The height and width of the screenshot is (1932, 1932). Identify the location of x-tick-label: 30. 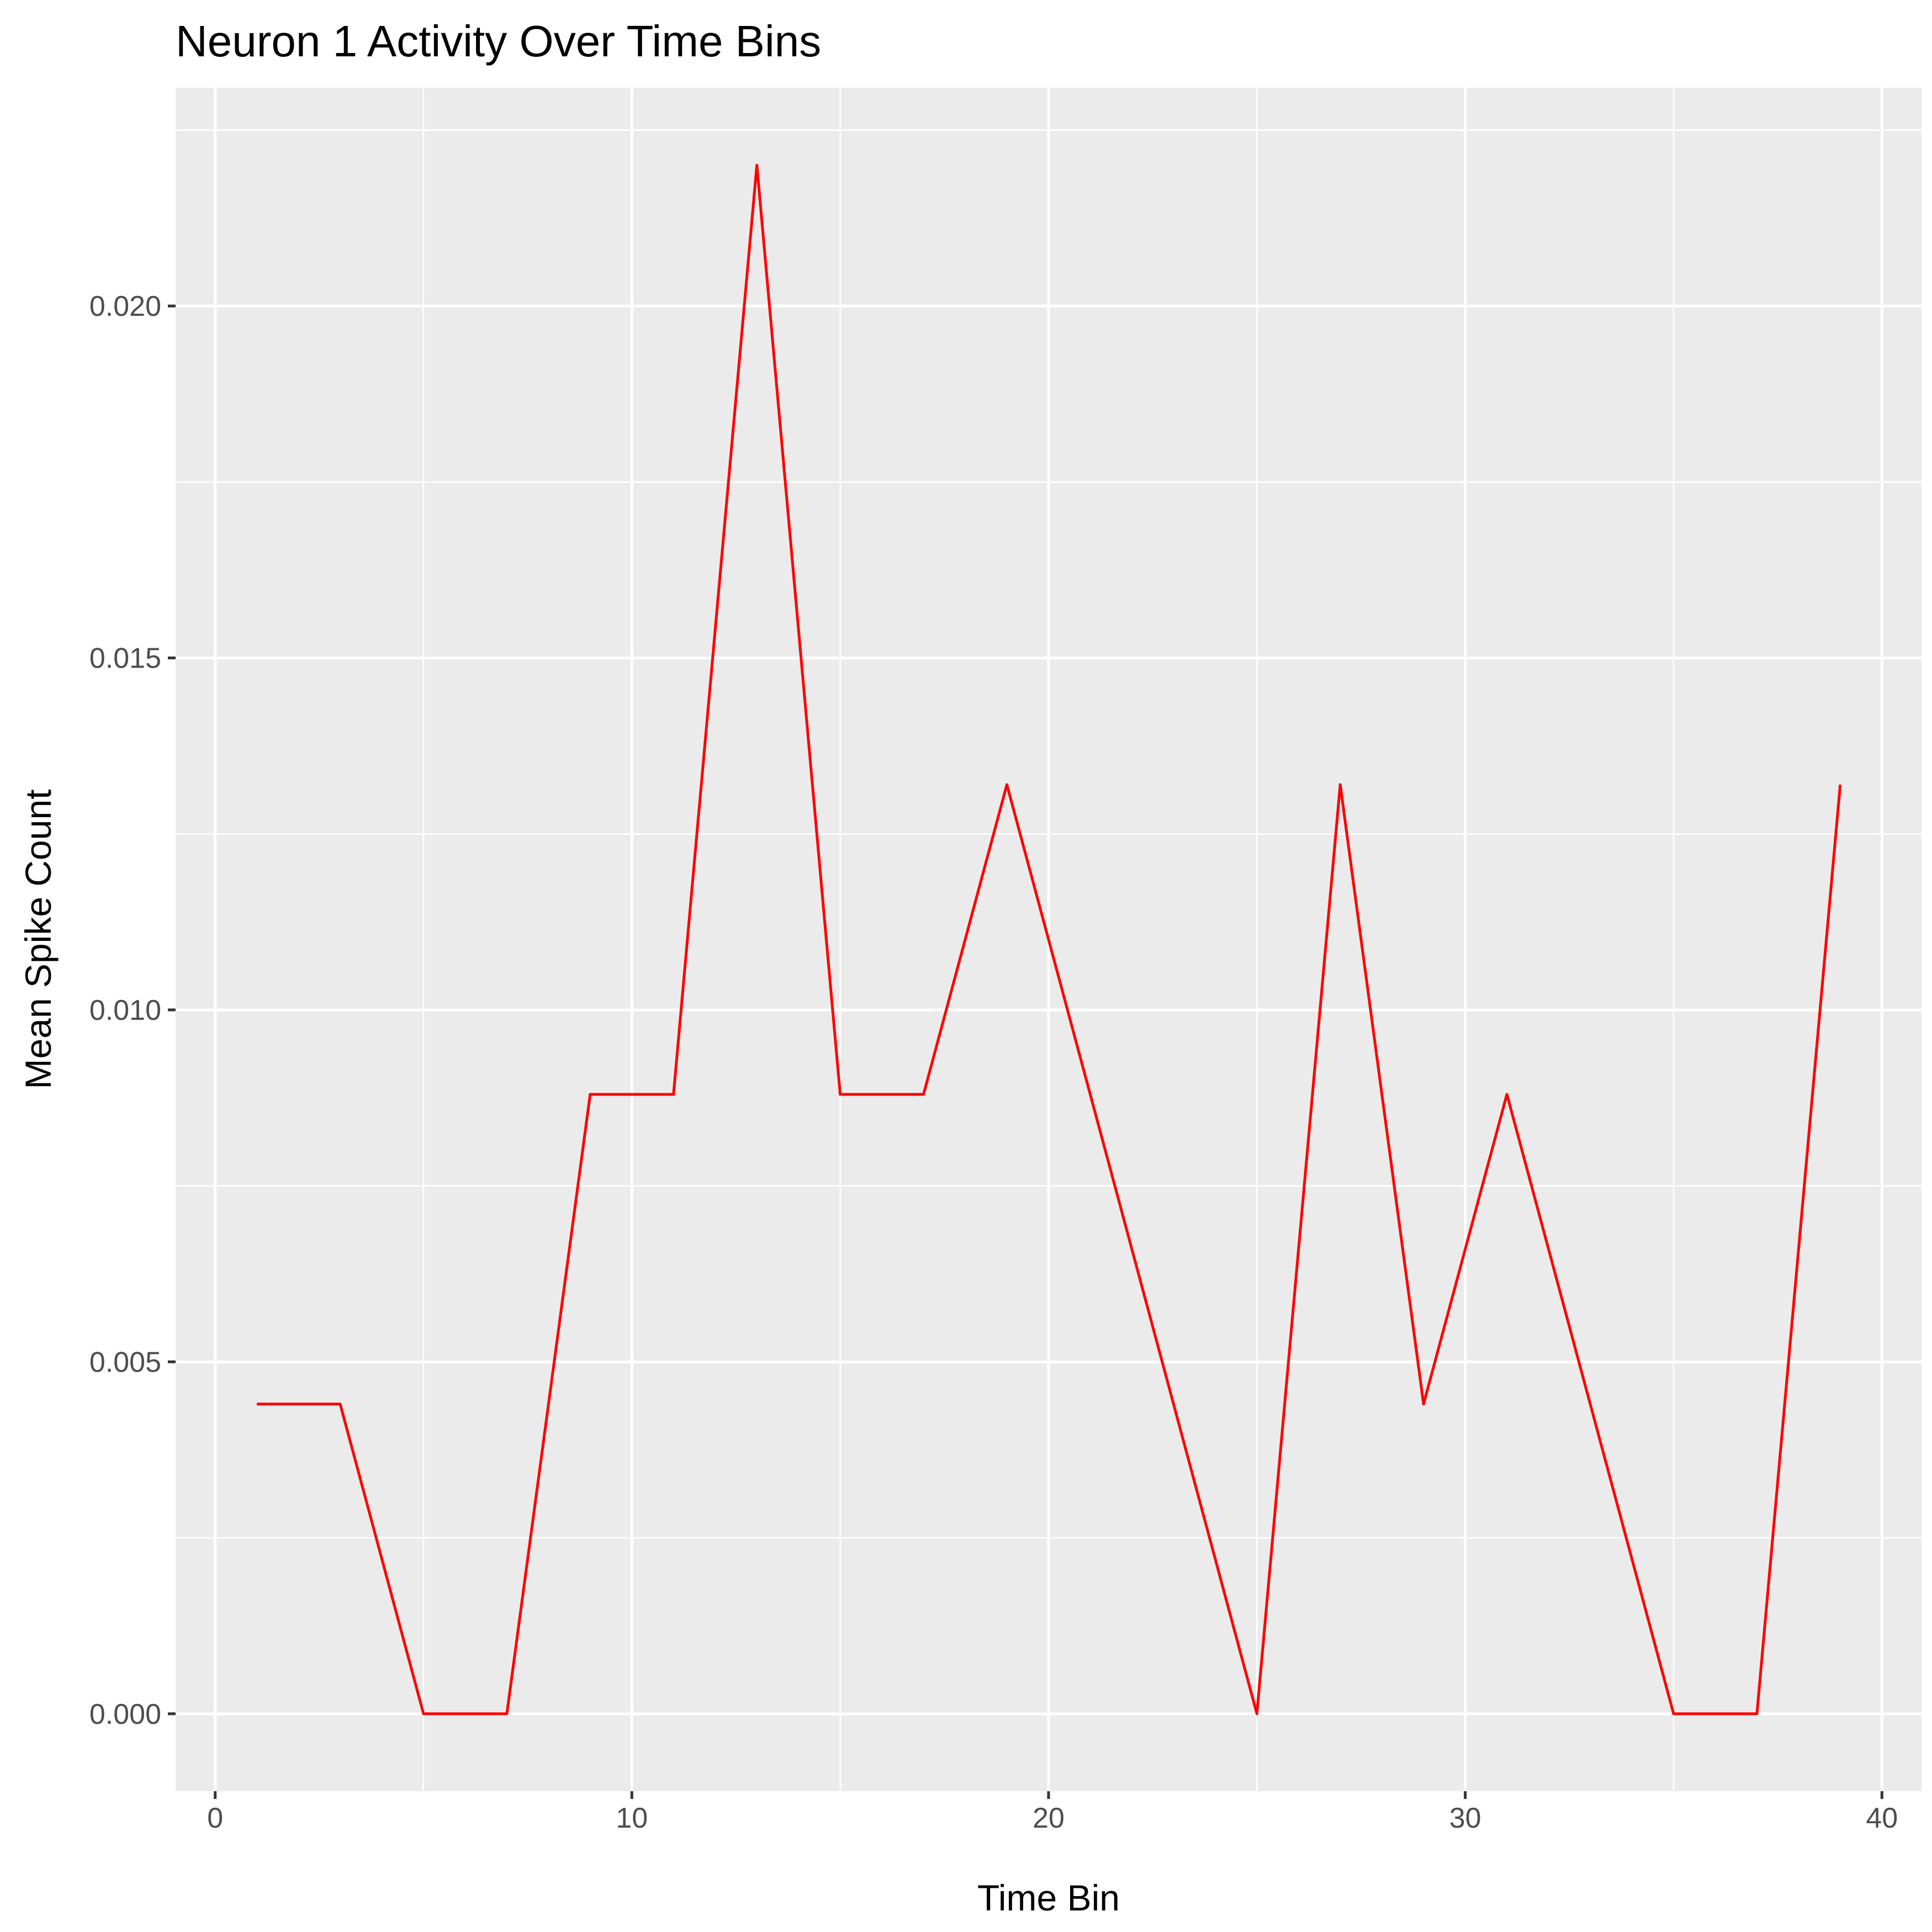
(1465, 1818).